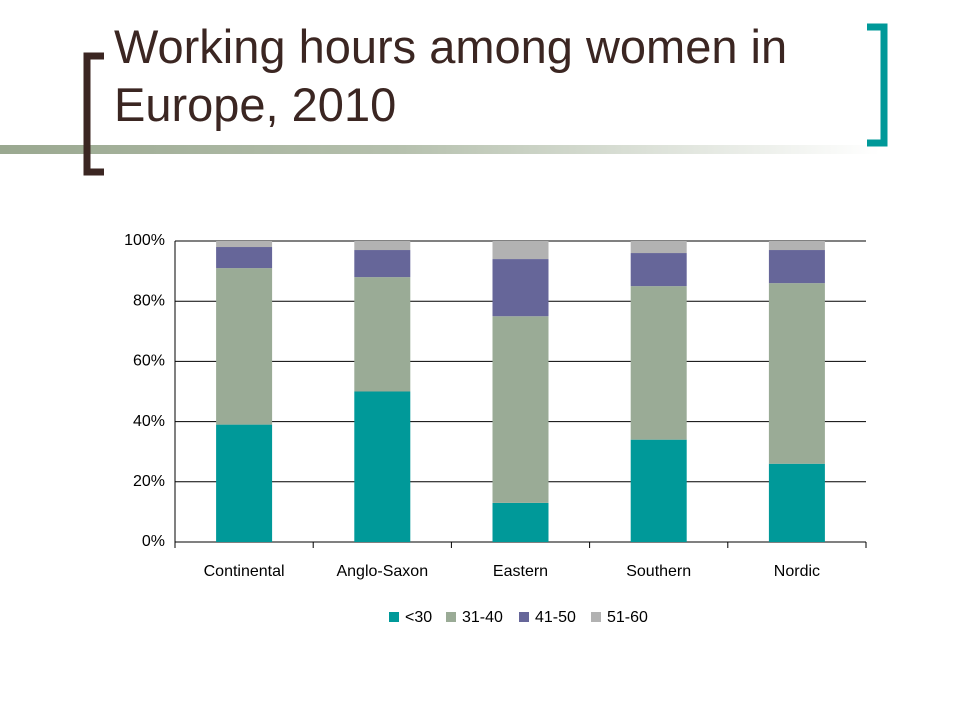 This screenshot has height=720, width=960. Describe the element at coordinates (482, 617) in the screenshot. I see `legend-label: 31-40` at that location.